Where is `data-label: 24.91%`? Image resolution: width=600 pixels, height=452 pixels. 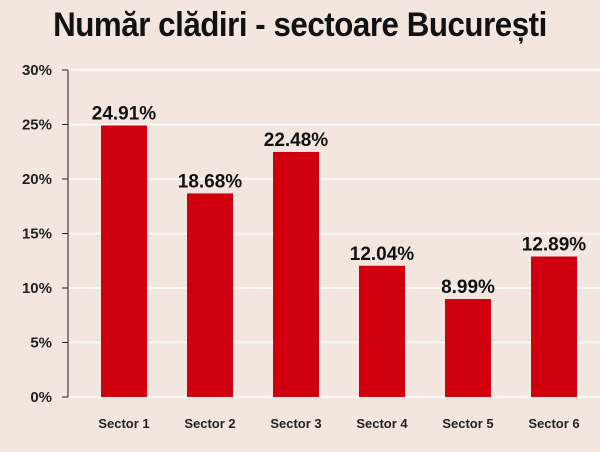 data-label: 24.91% is located at coordinates (124, 113).